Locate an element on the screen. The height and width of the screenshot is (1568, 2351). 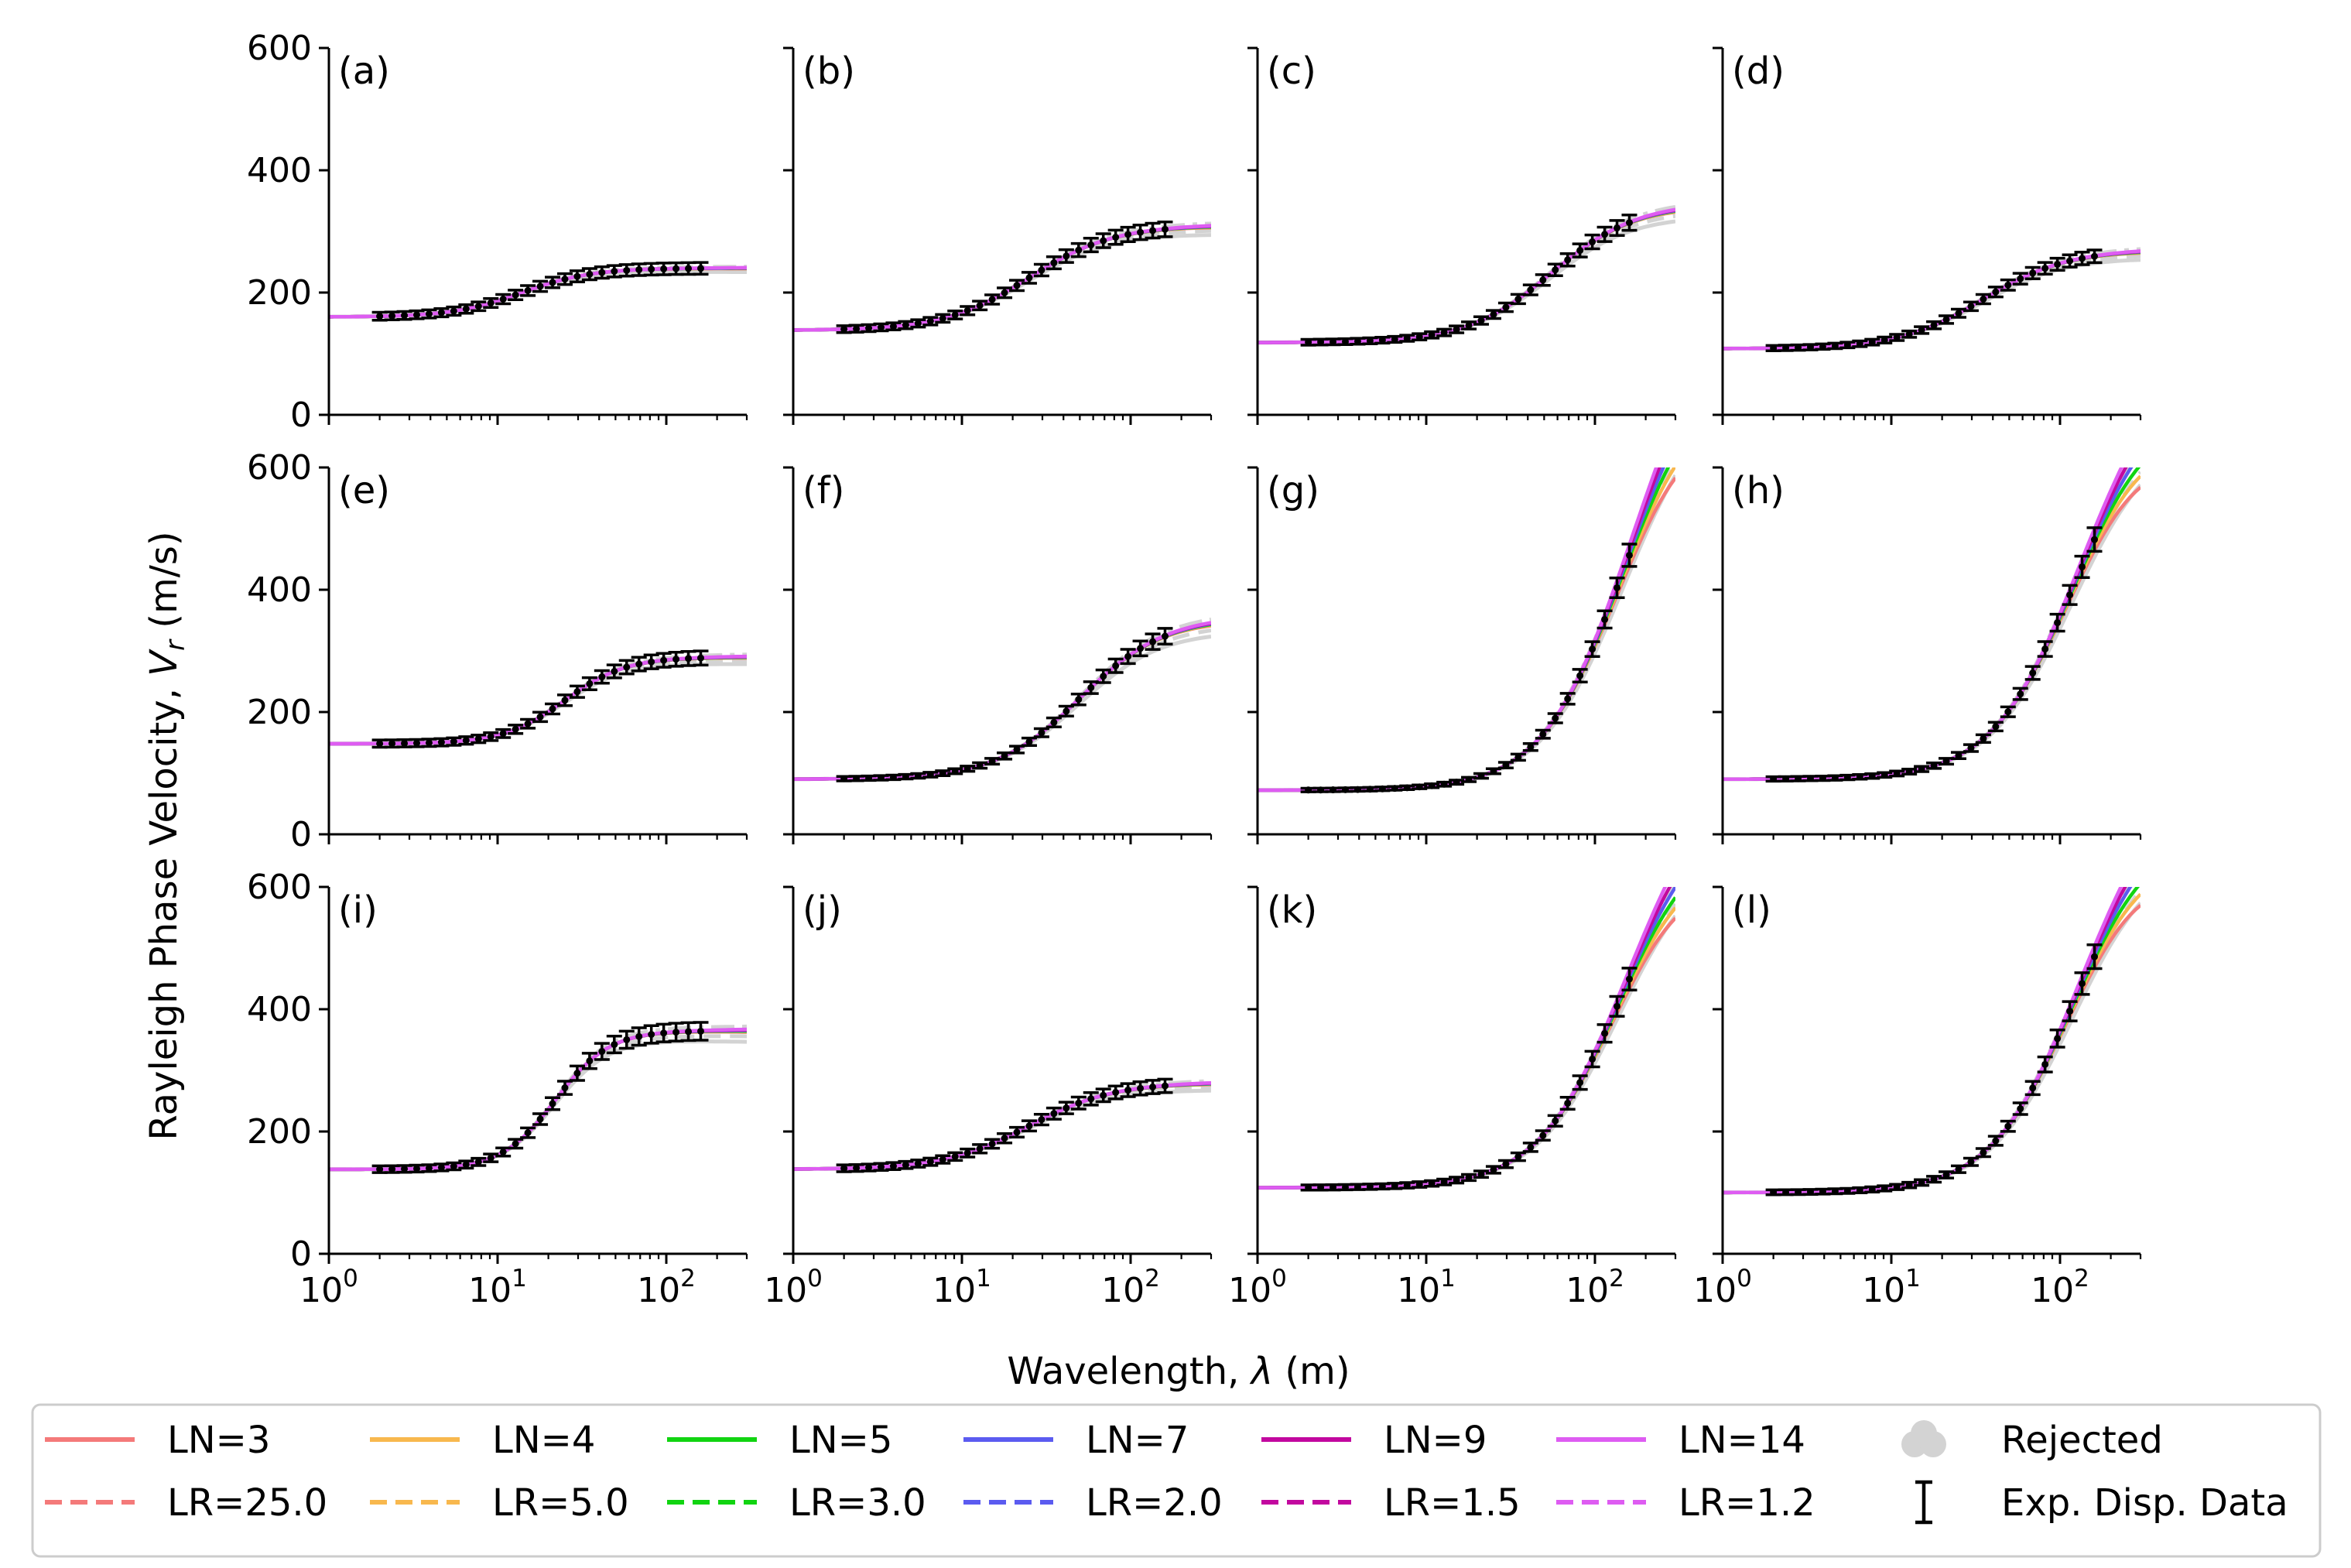
panel-label: (j) is located at coordinates (822, 910).